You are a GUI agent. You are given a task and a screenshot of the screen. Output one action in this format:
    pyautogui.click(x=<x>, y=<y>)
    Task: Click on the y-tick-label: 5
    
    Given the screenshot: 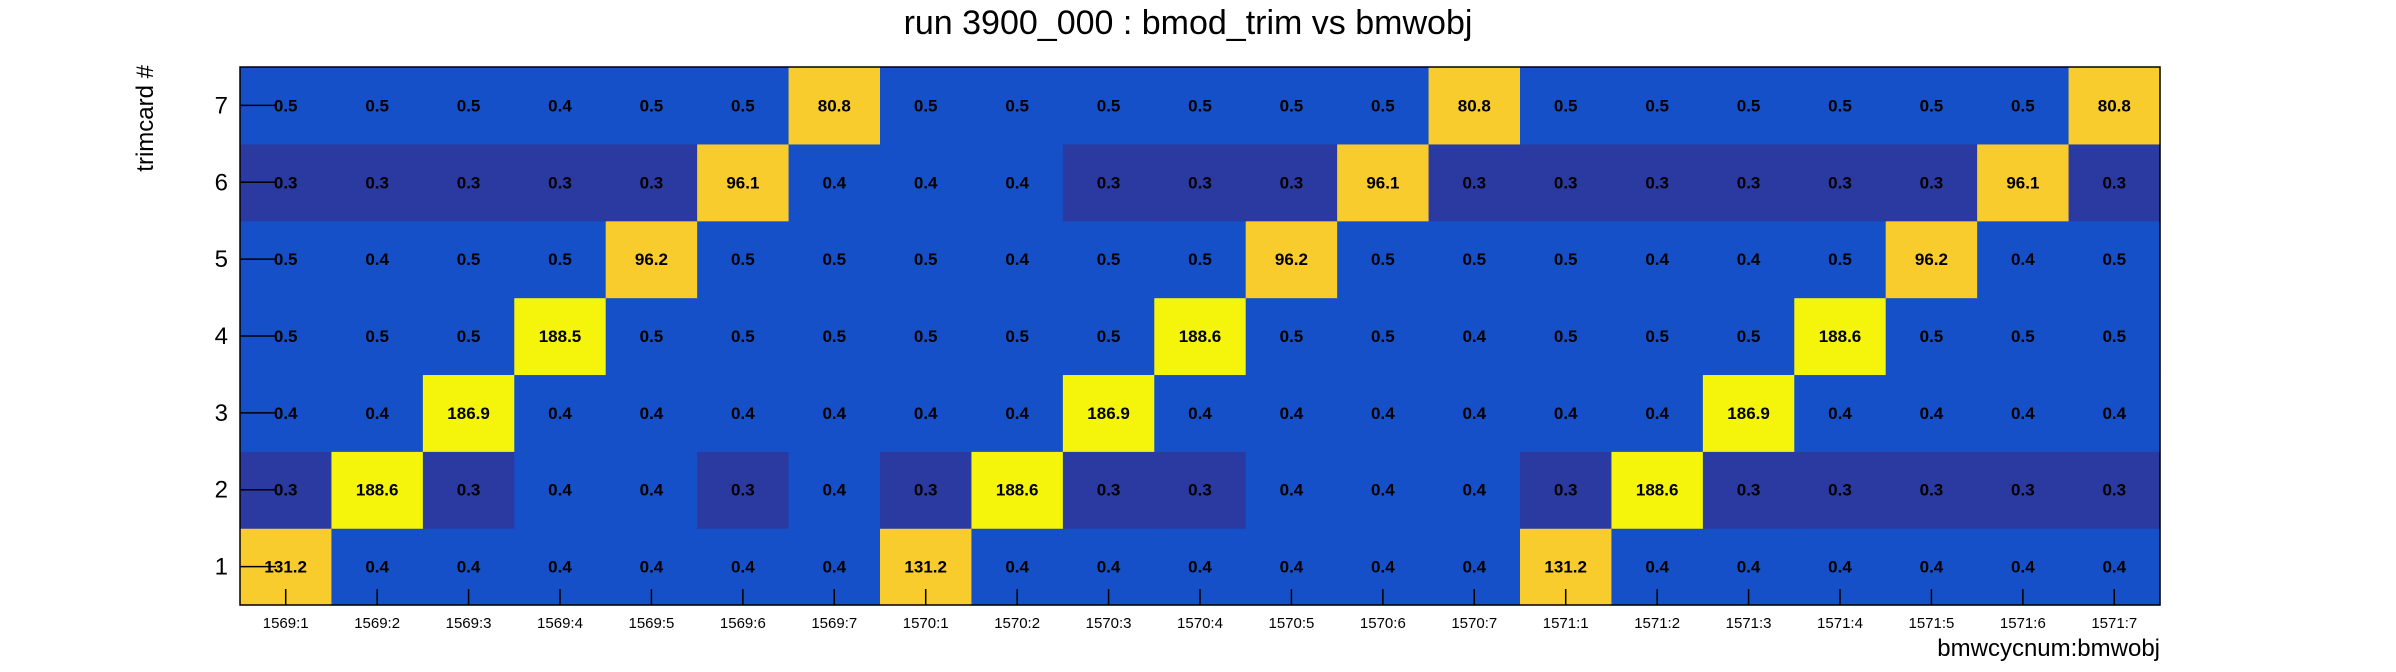 What is the action you would take?
    pyautogui.click(x=221, y=259)
    